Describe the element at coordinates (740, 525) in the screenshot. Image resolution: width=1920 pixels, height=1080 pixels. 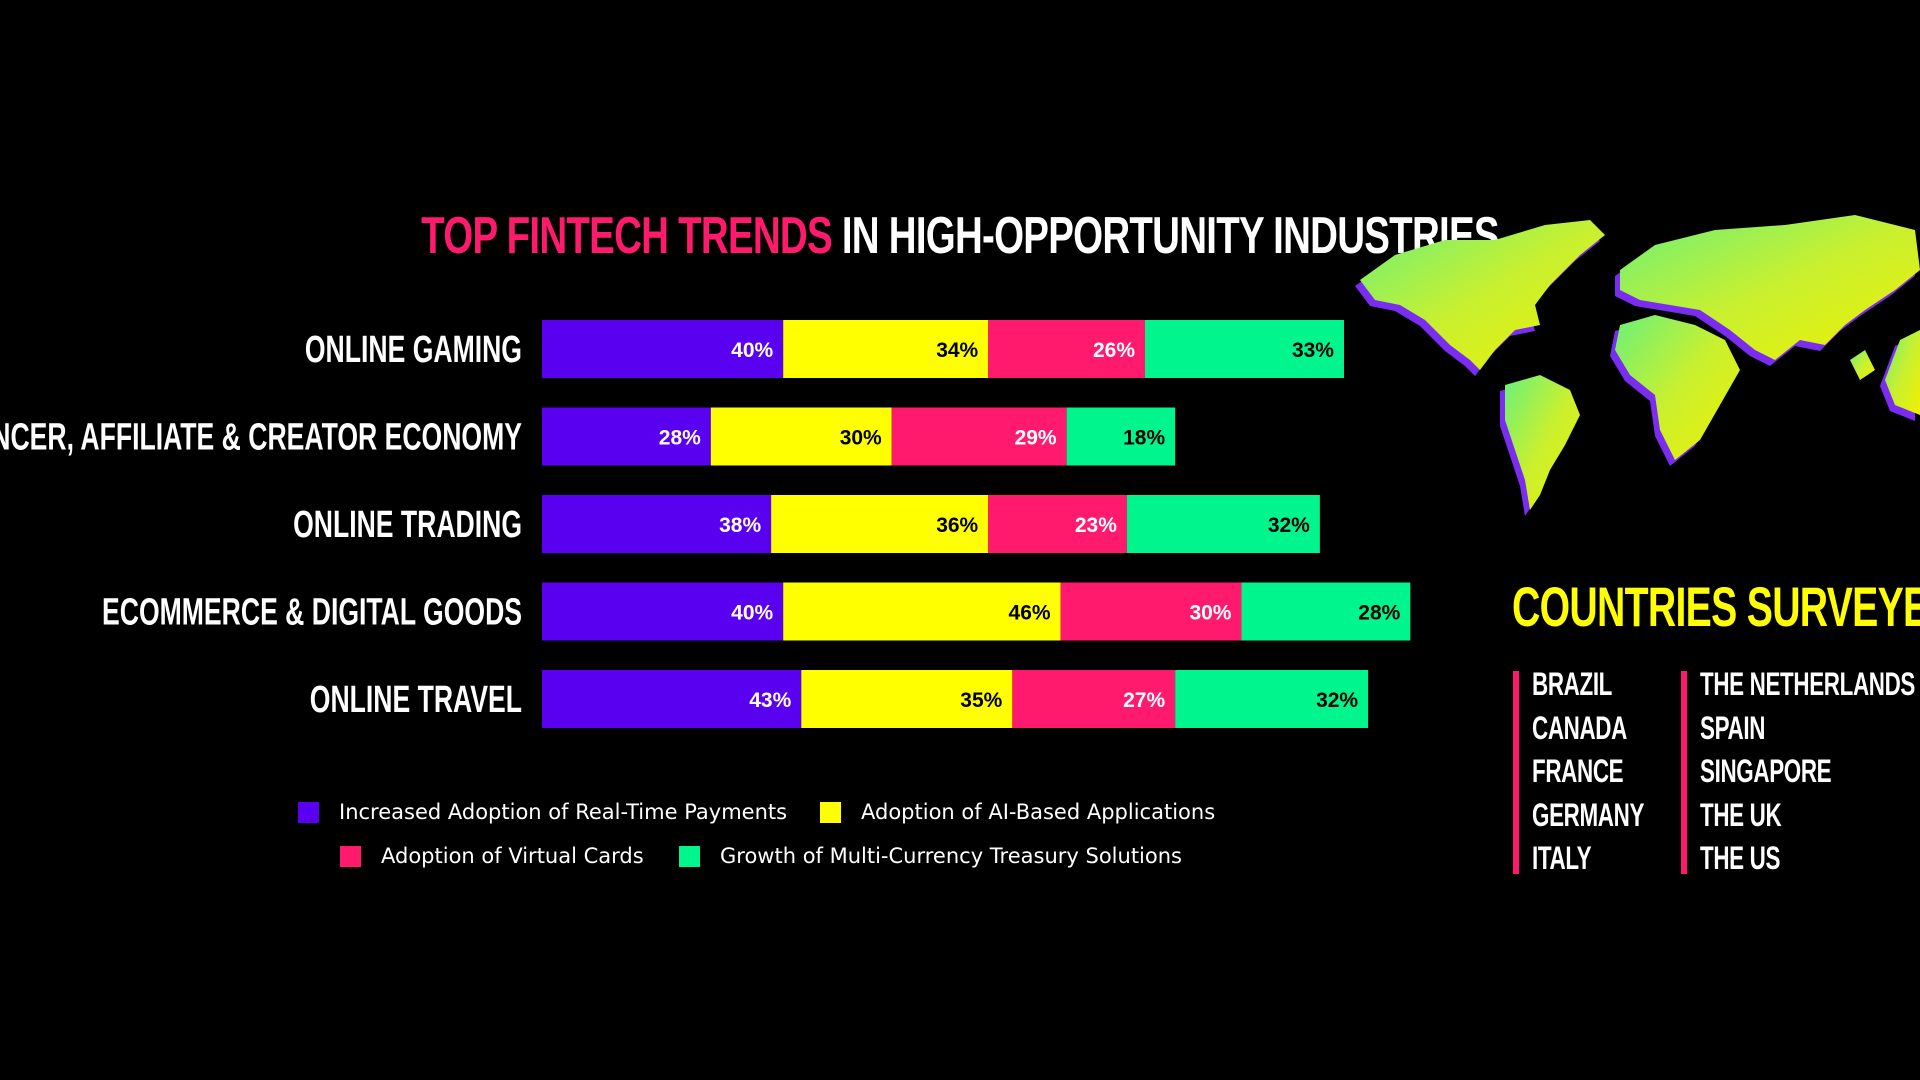
I see `bar-value-label: 38%` at that location.